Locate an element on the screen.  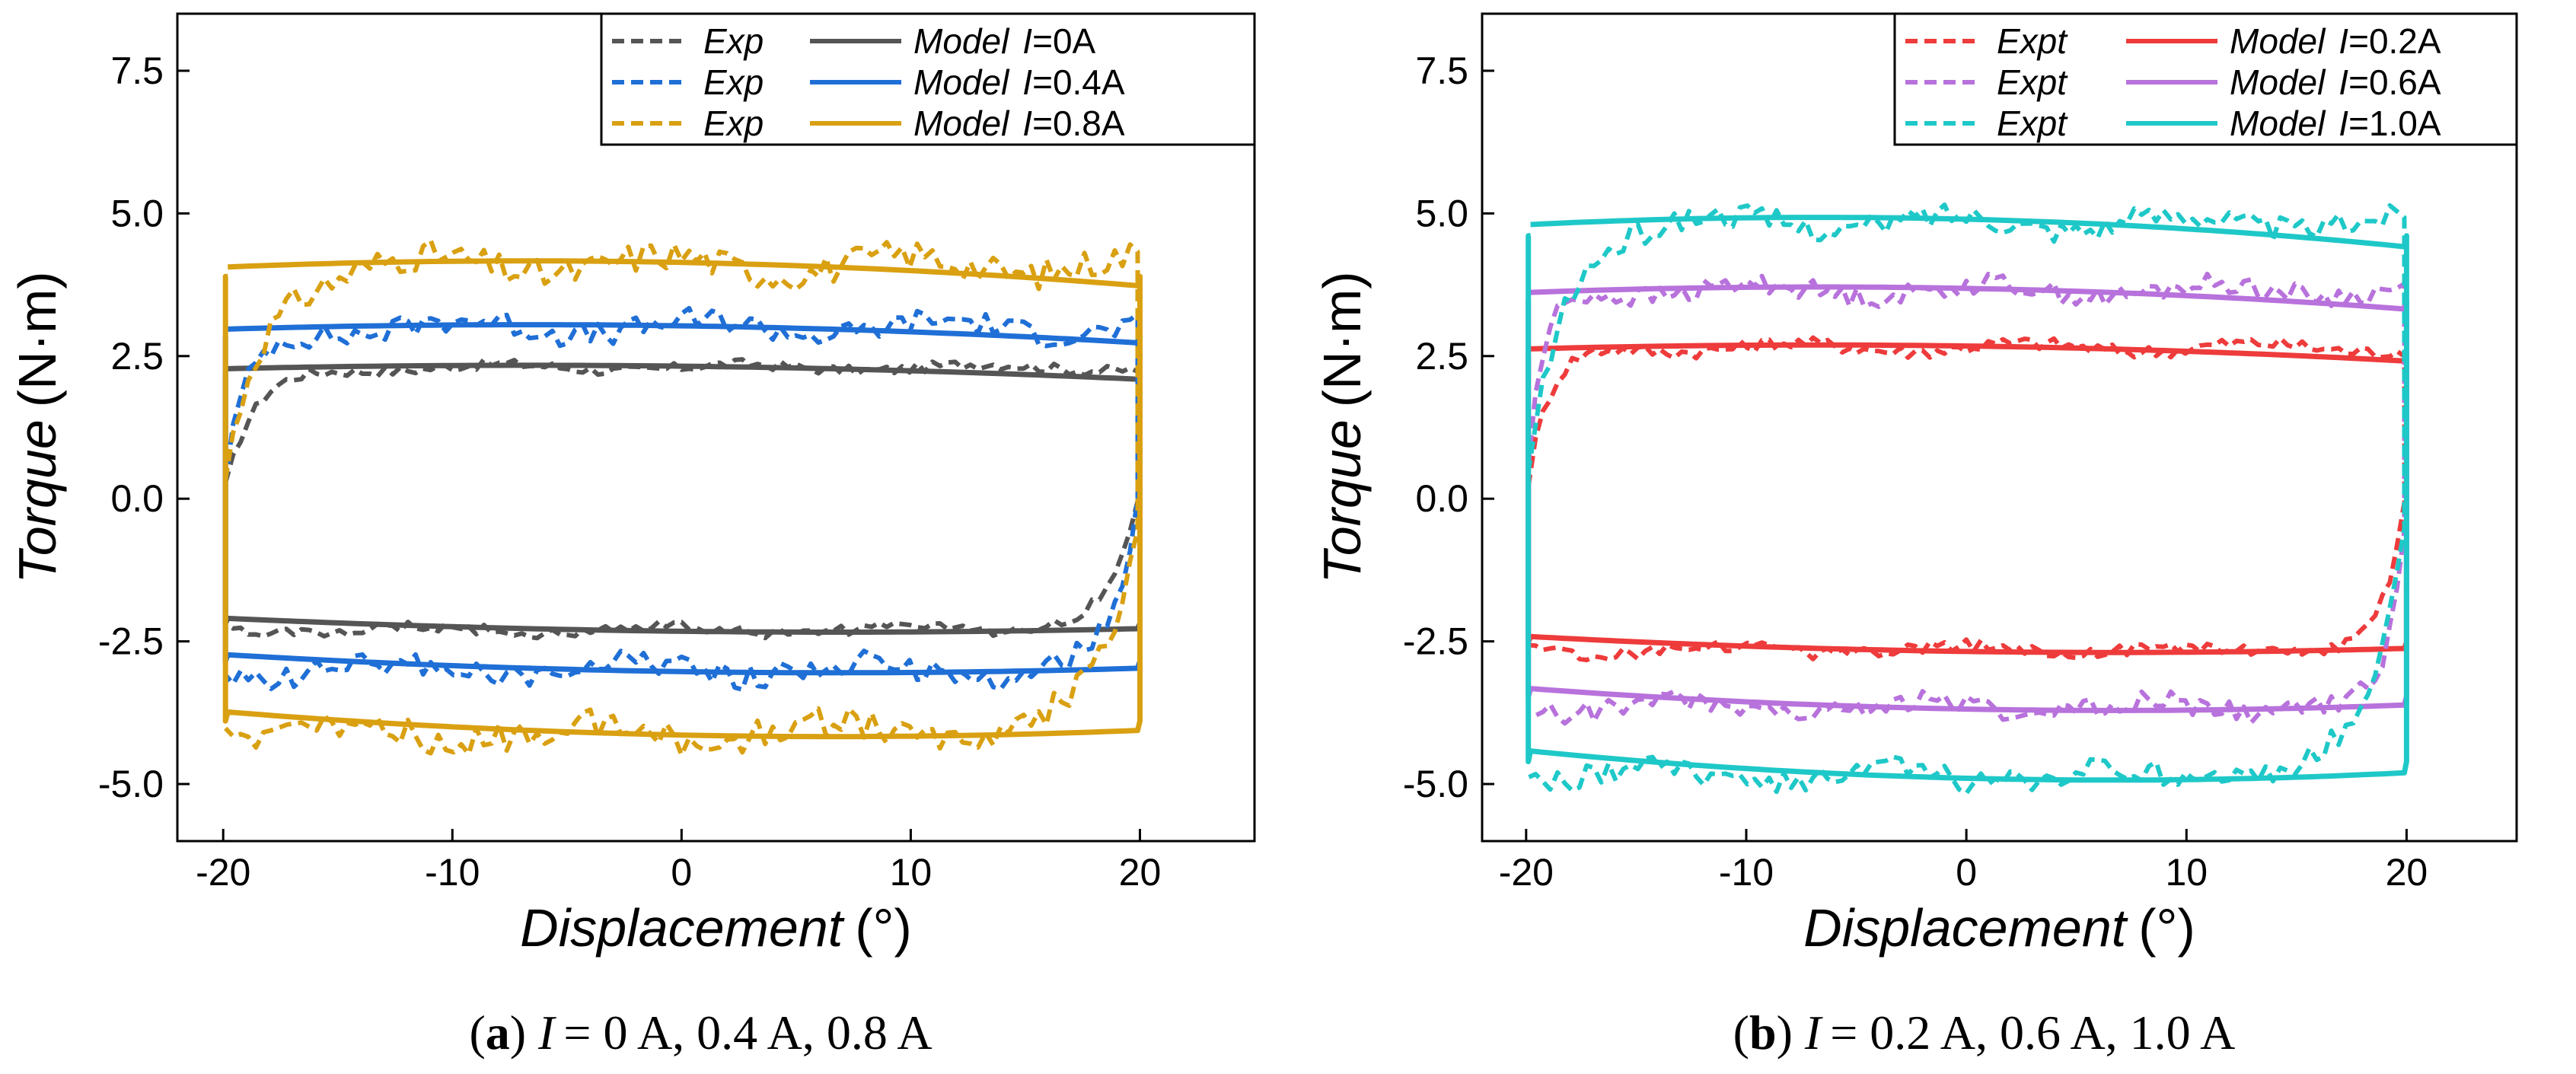
legend-model-label: Model I=0.8A is located at coordinates (1019, 123).